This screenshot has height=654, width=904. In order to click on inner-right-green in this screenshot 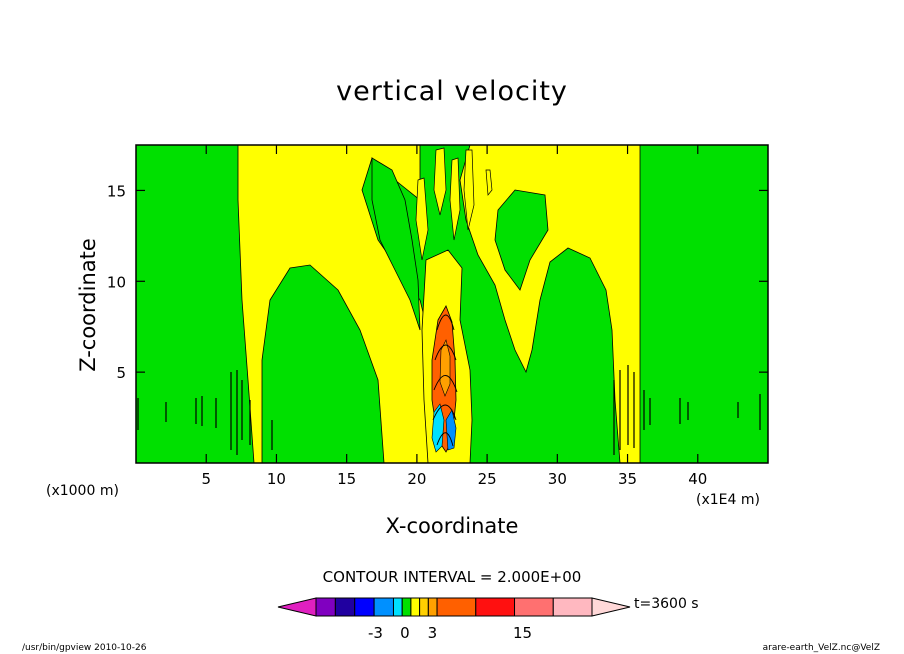, I will do `click(521, 240)`.